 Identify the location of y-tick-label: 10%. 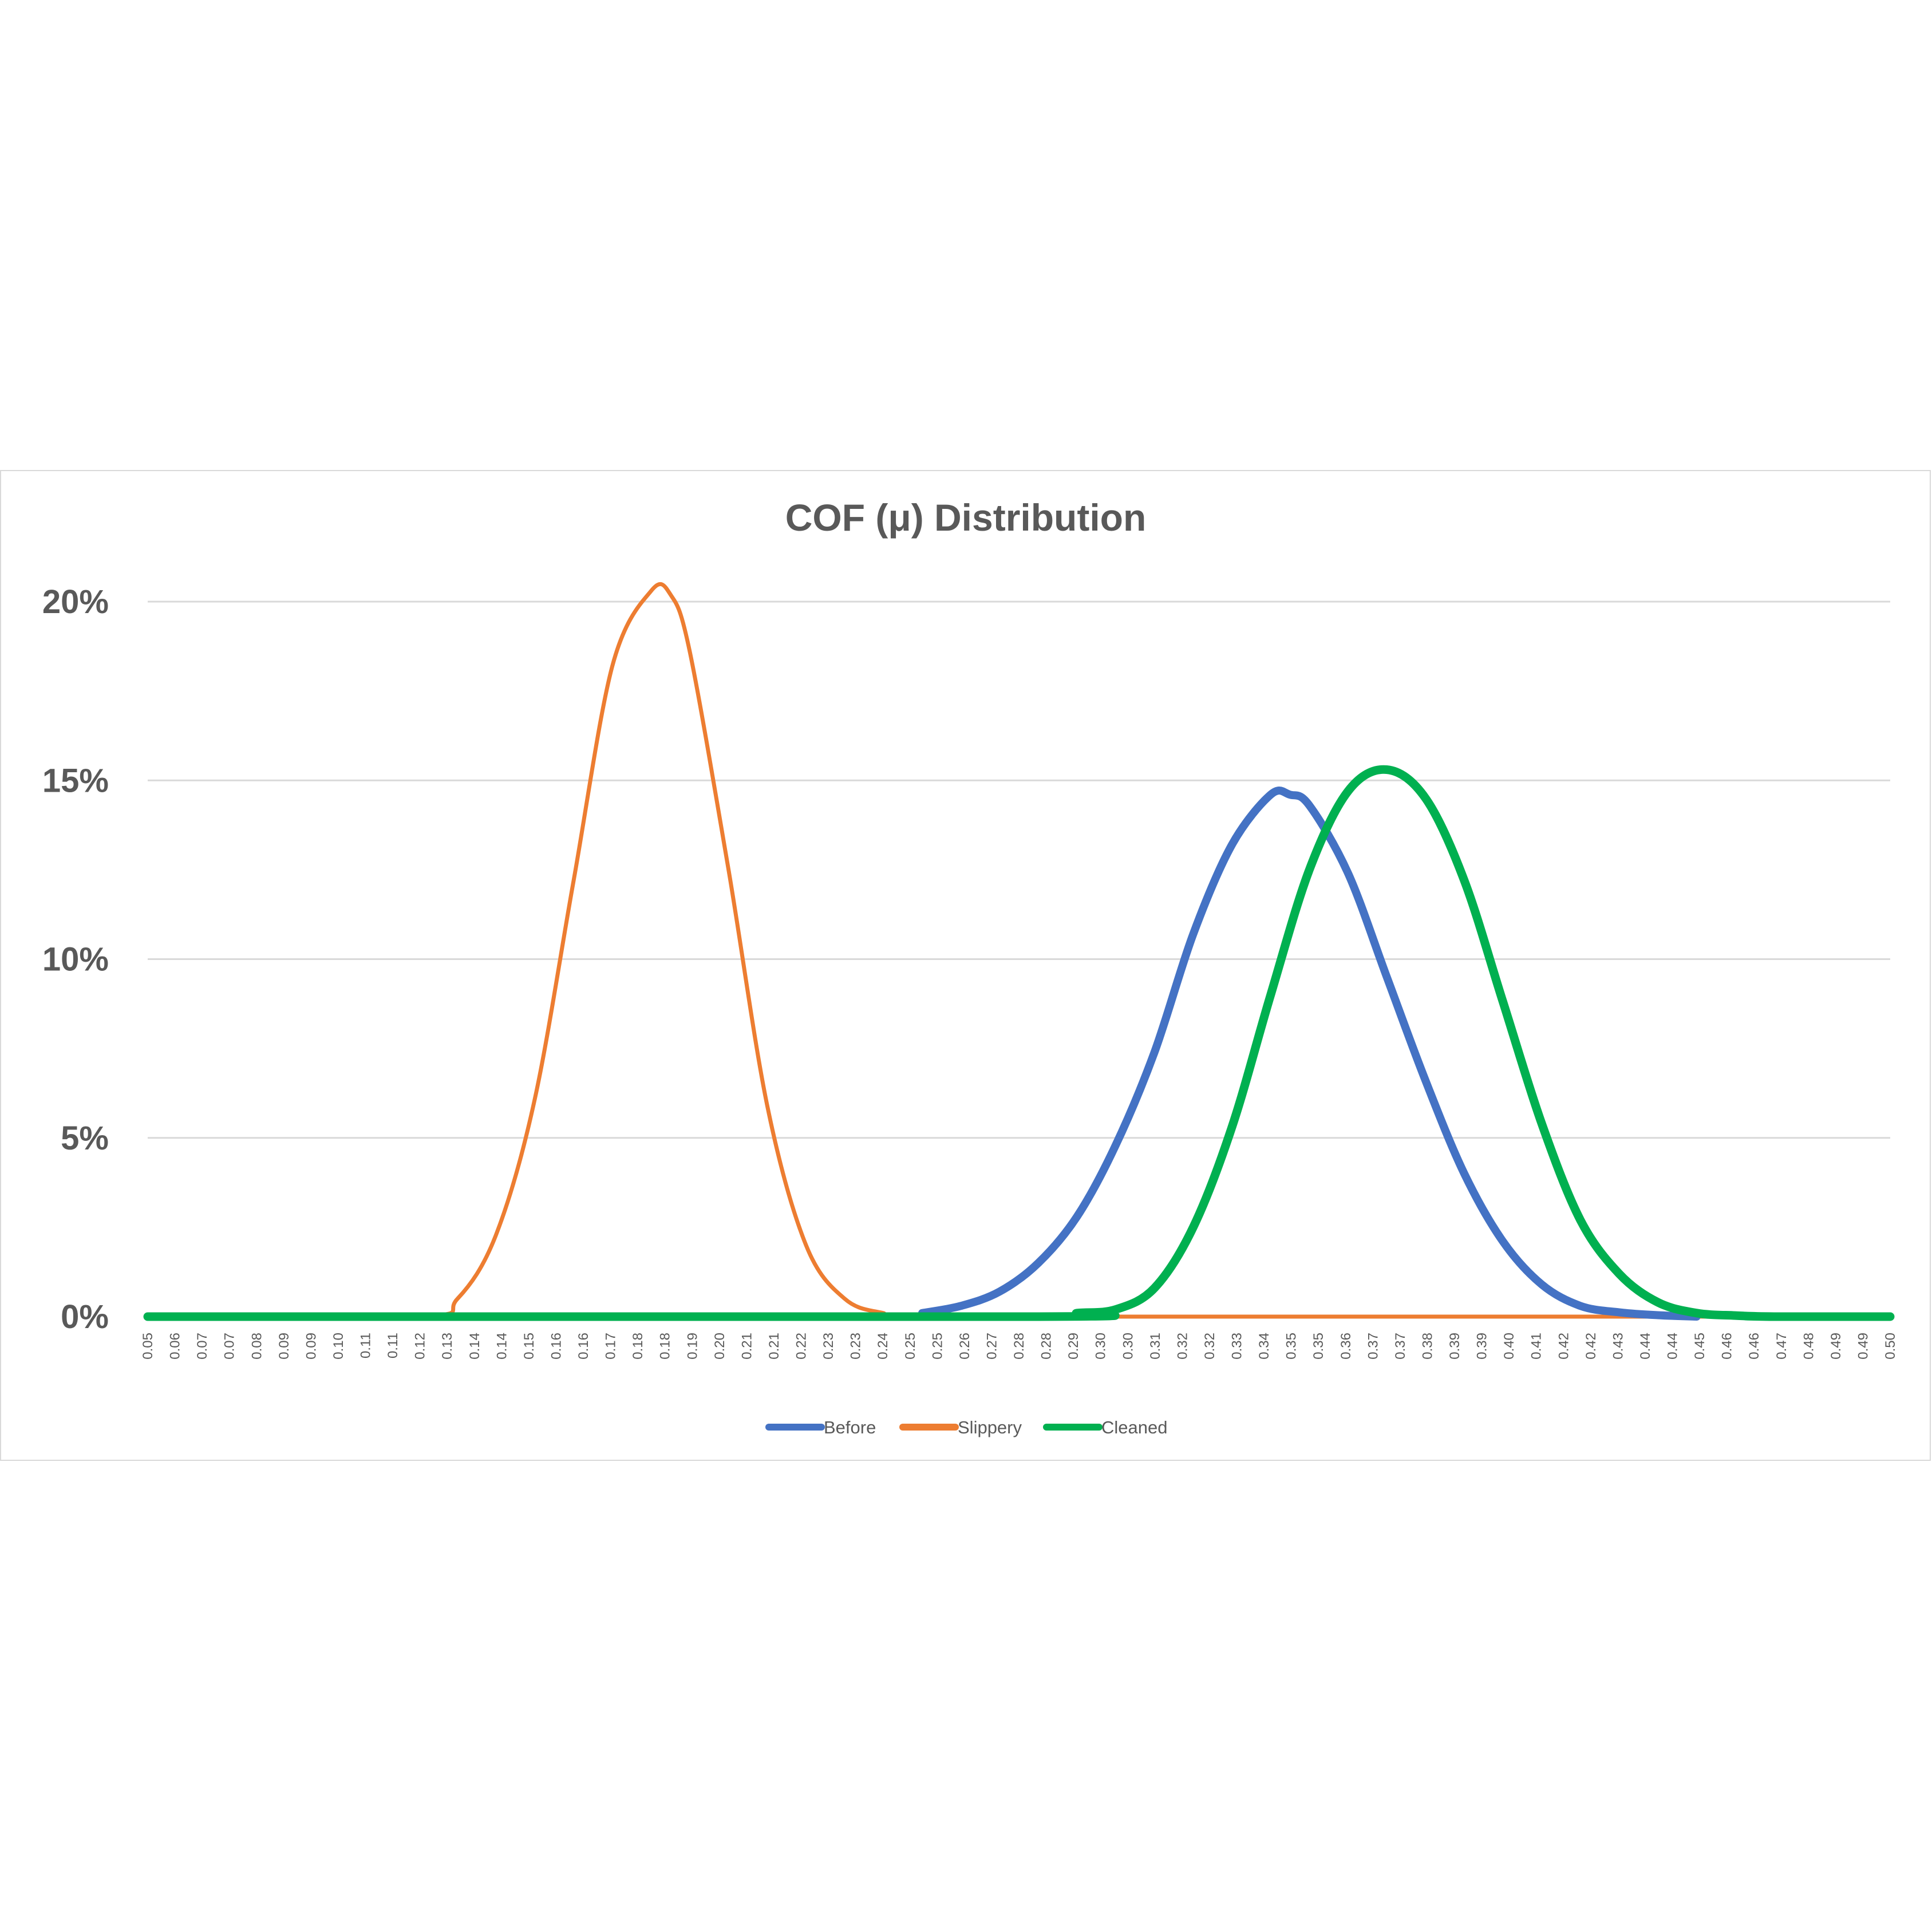
(75, 959).